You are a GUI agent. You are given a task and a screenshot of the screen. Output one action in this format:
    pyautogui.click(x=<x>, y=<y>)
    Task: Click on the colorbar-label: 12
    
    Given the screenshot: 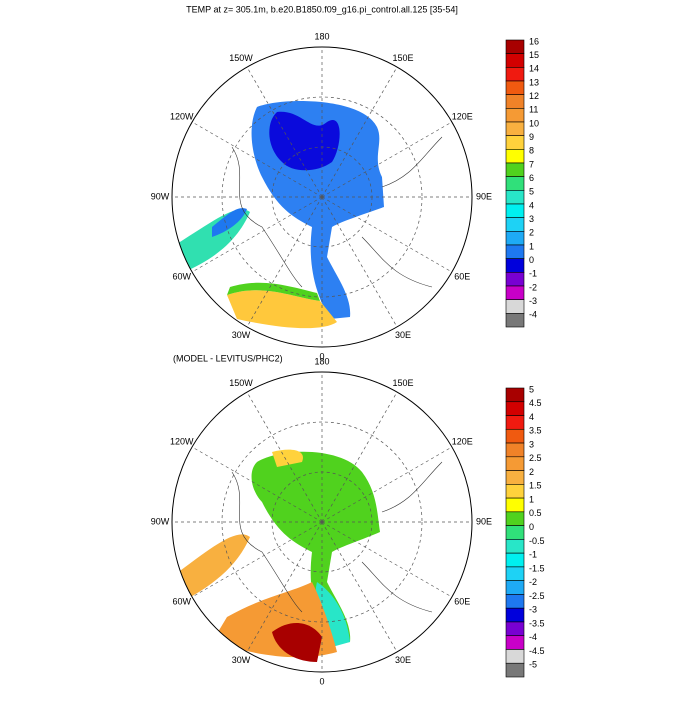 What is the action you would take?
    pyautogui.click(x=534, y=96)
    